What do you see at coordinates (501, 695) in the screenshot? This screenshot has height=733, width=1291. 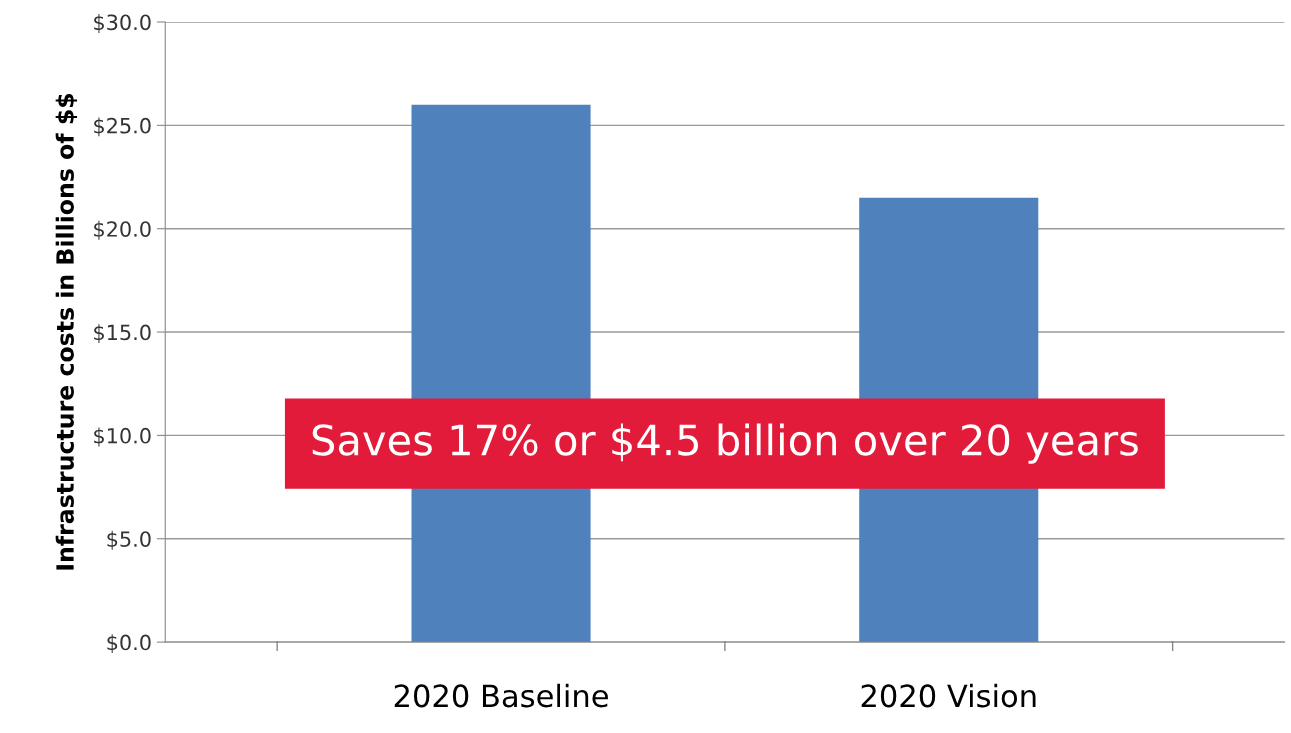 I see `x-tick-label: 2020 Baseline` at bounding box center [501, 695].